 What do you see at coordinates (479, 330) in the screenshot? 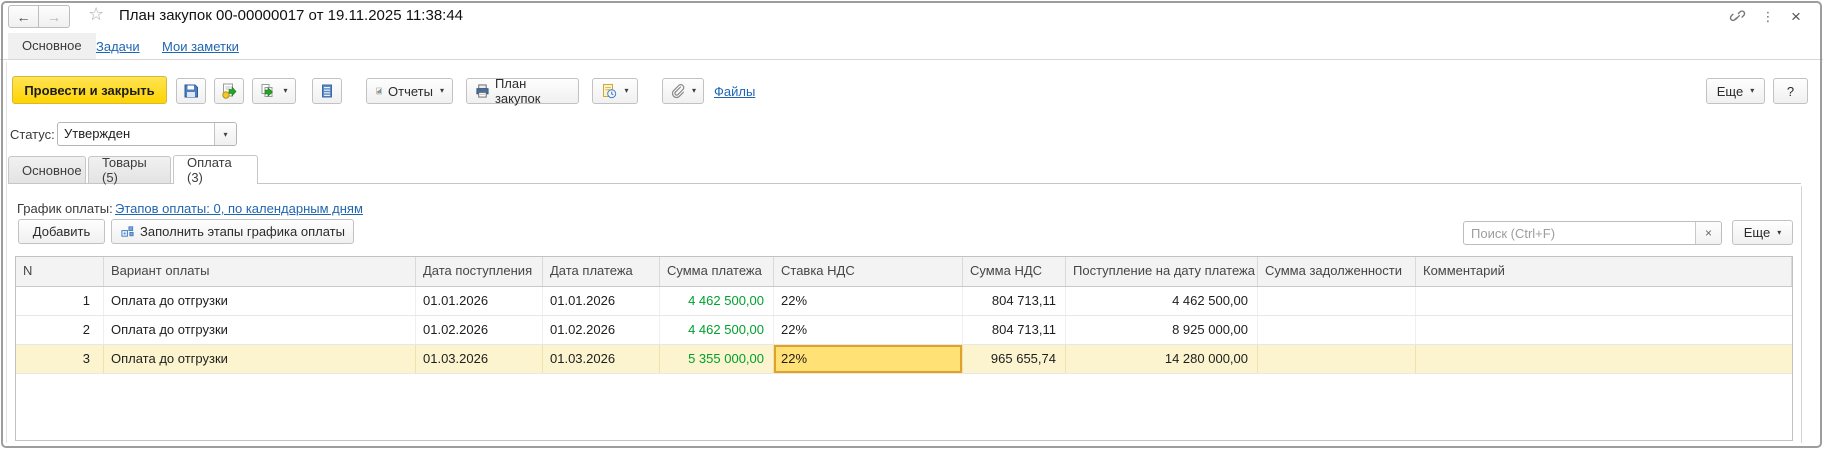
I see `cell-date-receipt: 01.02.2026` at bounding box center [479, 330].